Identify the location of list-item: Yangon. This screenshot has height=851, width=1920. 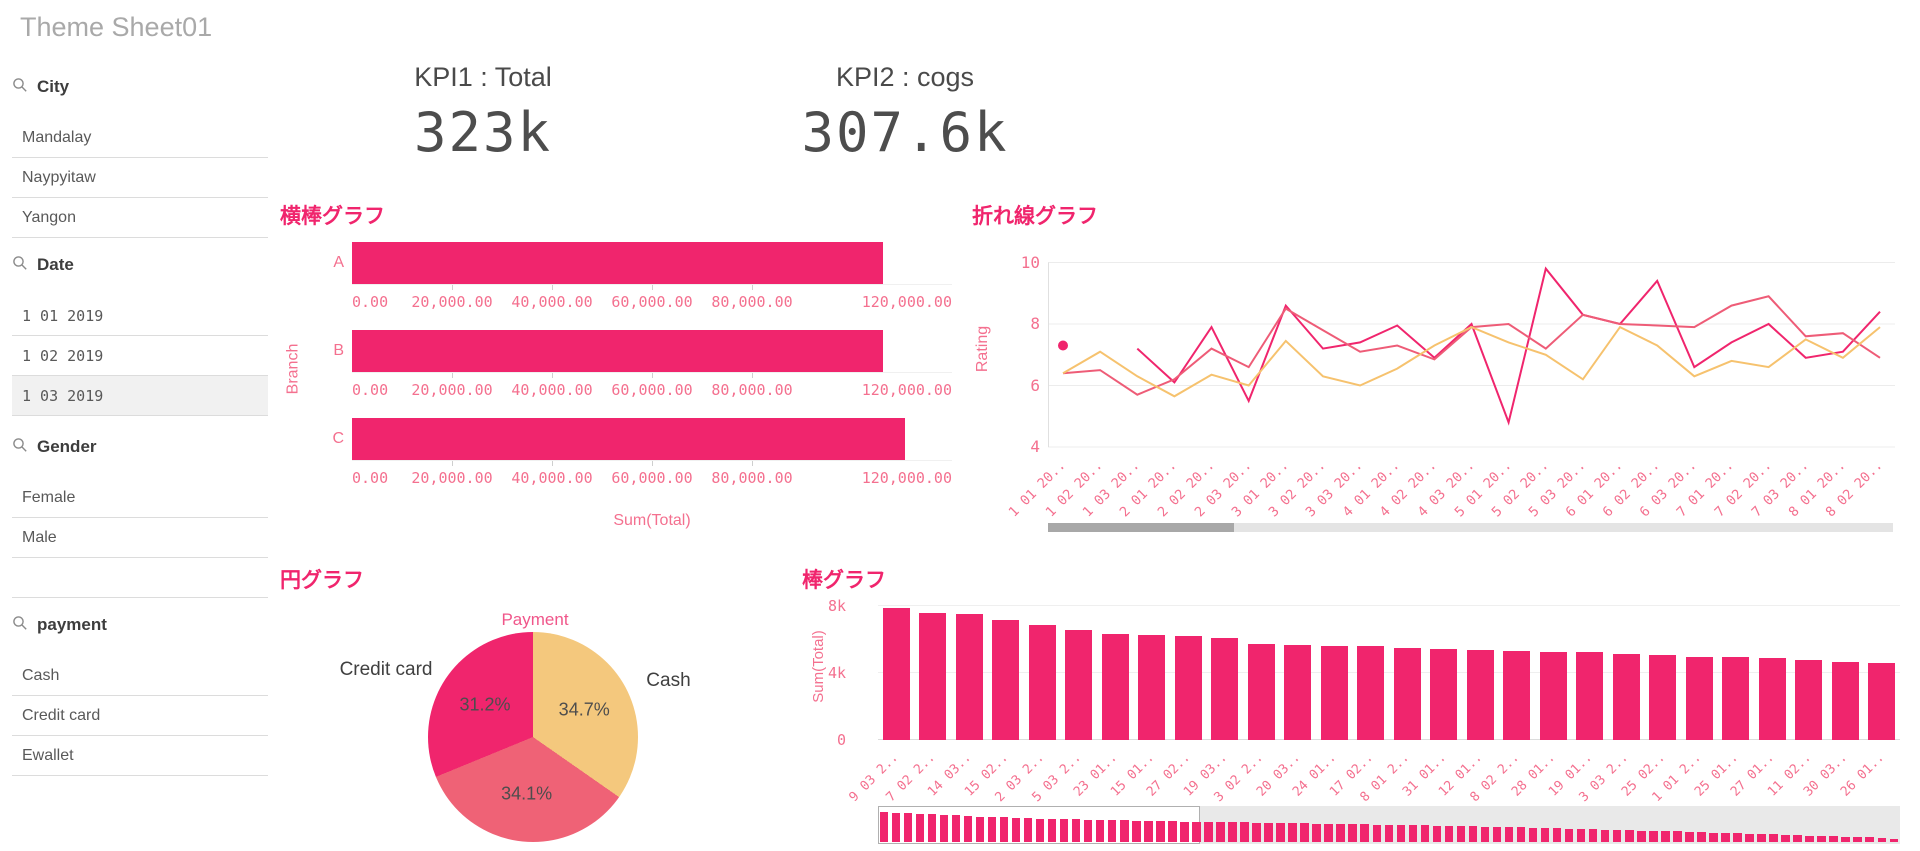
(140, 218).